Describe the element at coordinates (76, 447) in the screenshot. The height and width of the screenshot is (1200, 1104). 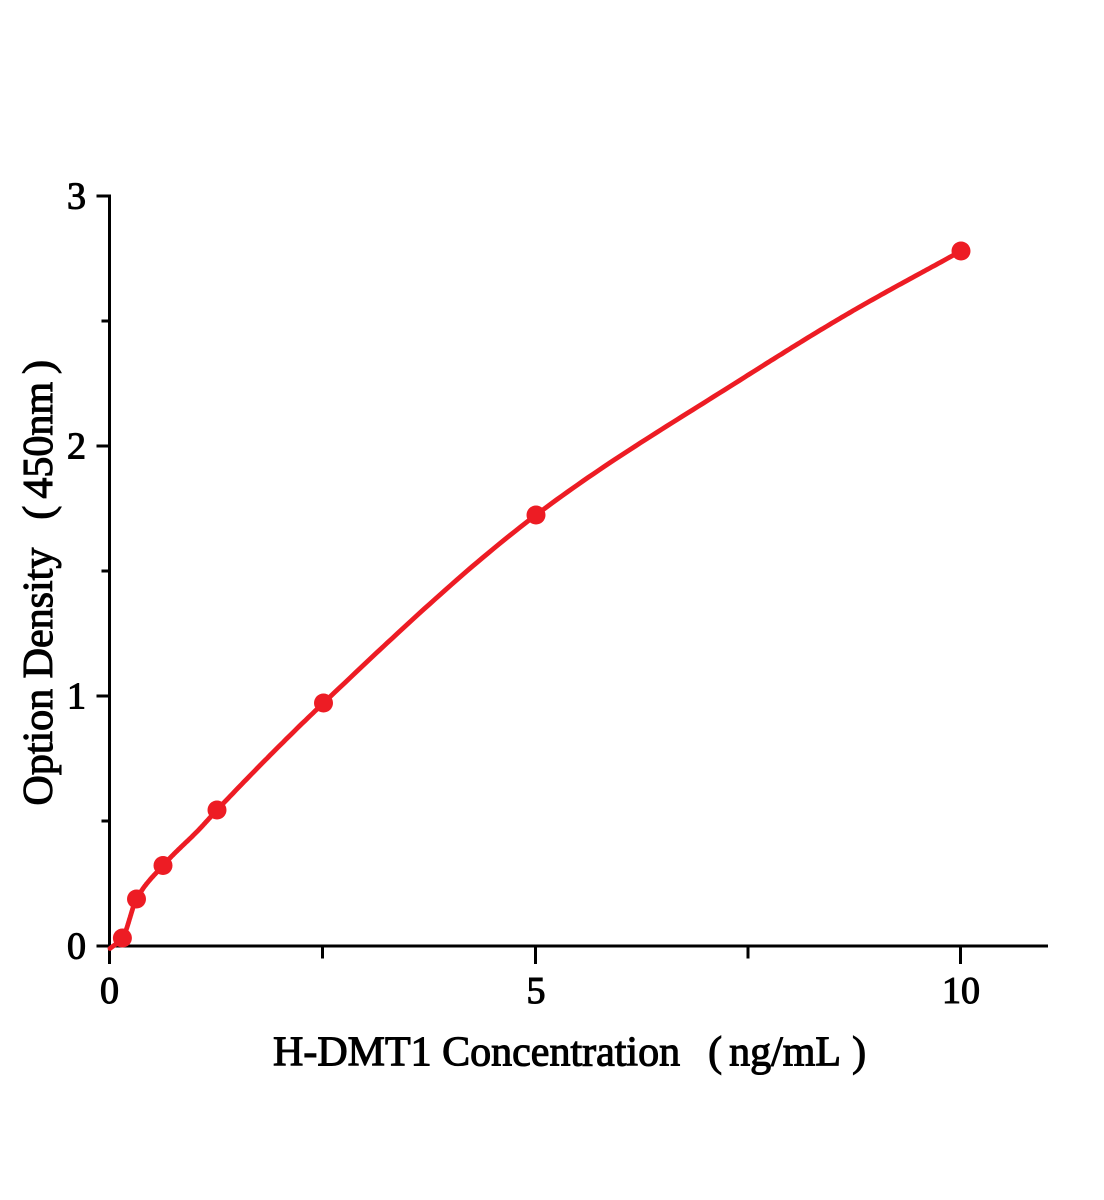
I see `svg-text: 2` at that location.